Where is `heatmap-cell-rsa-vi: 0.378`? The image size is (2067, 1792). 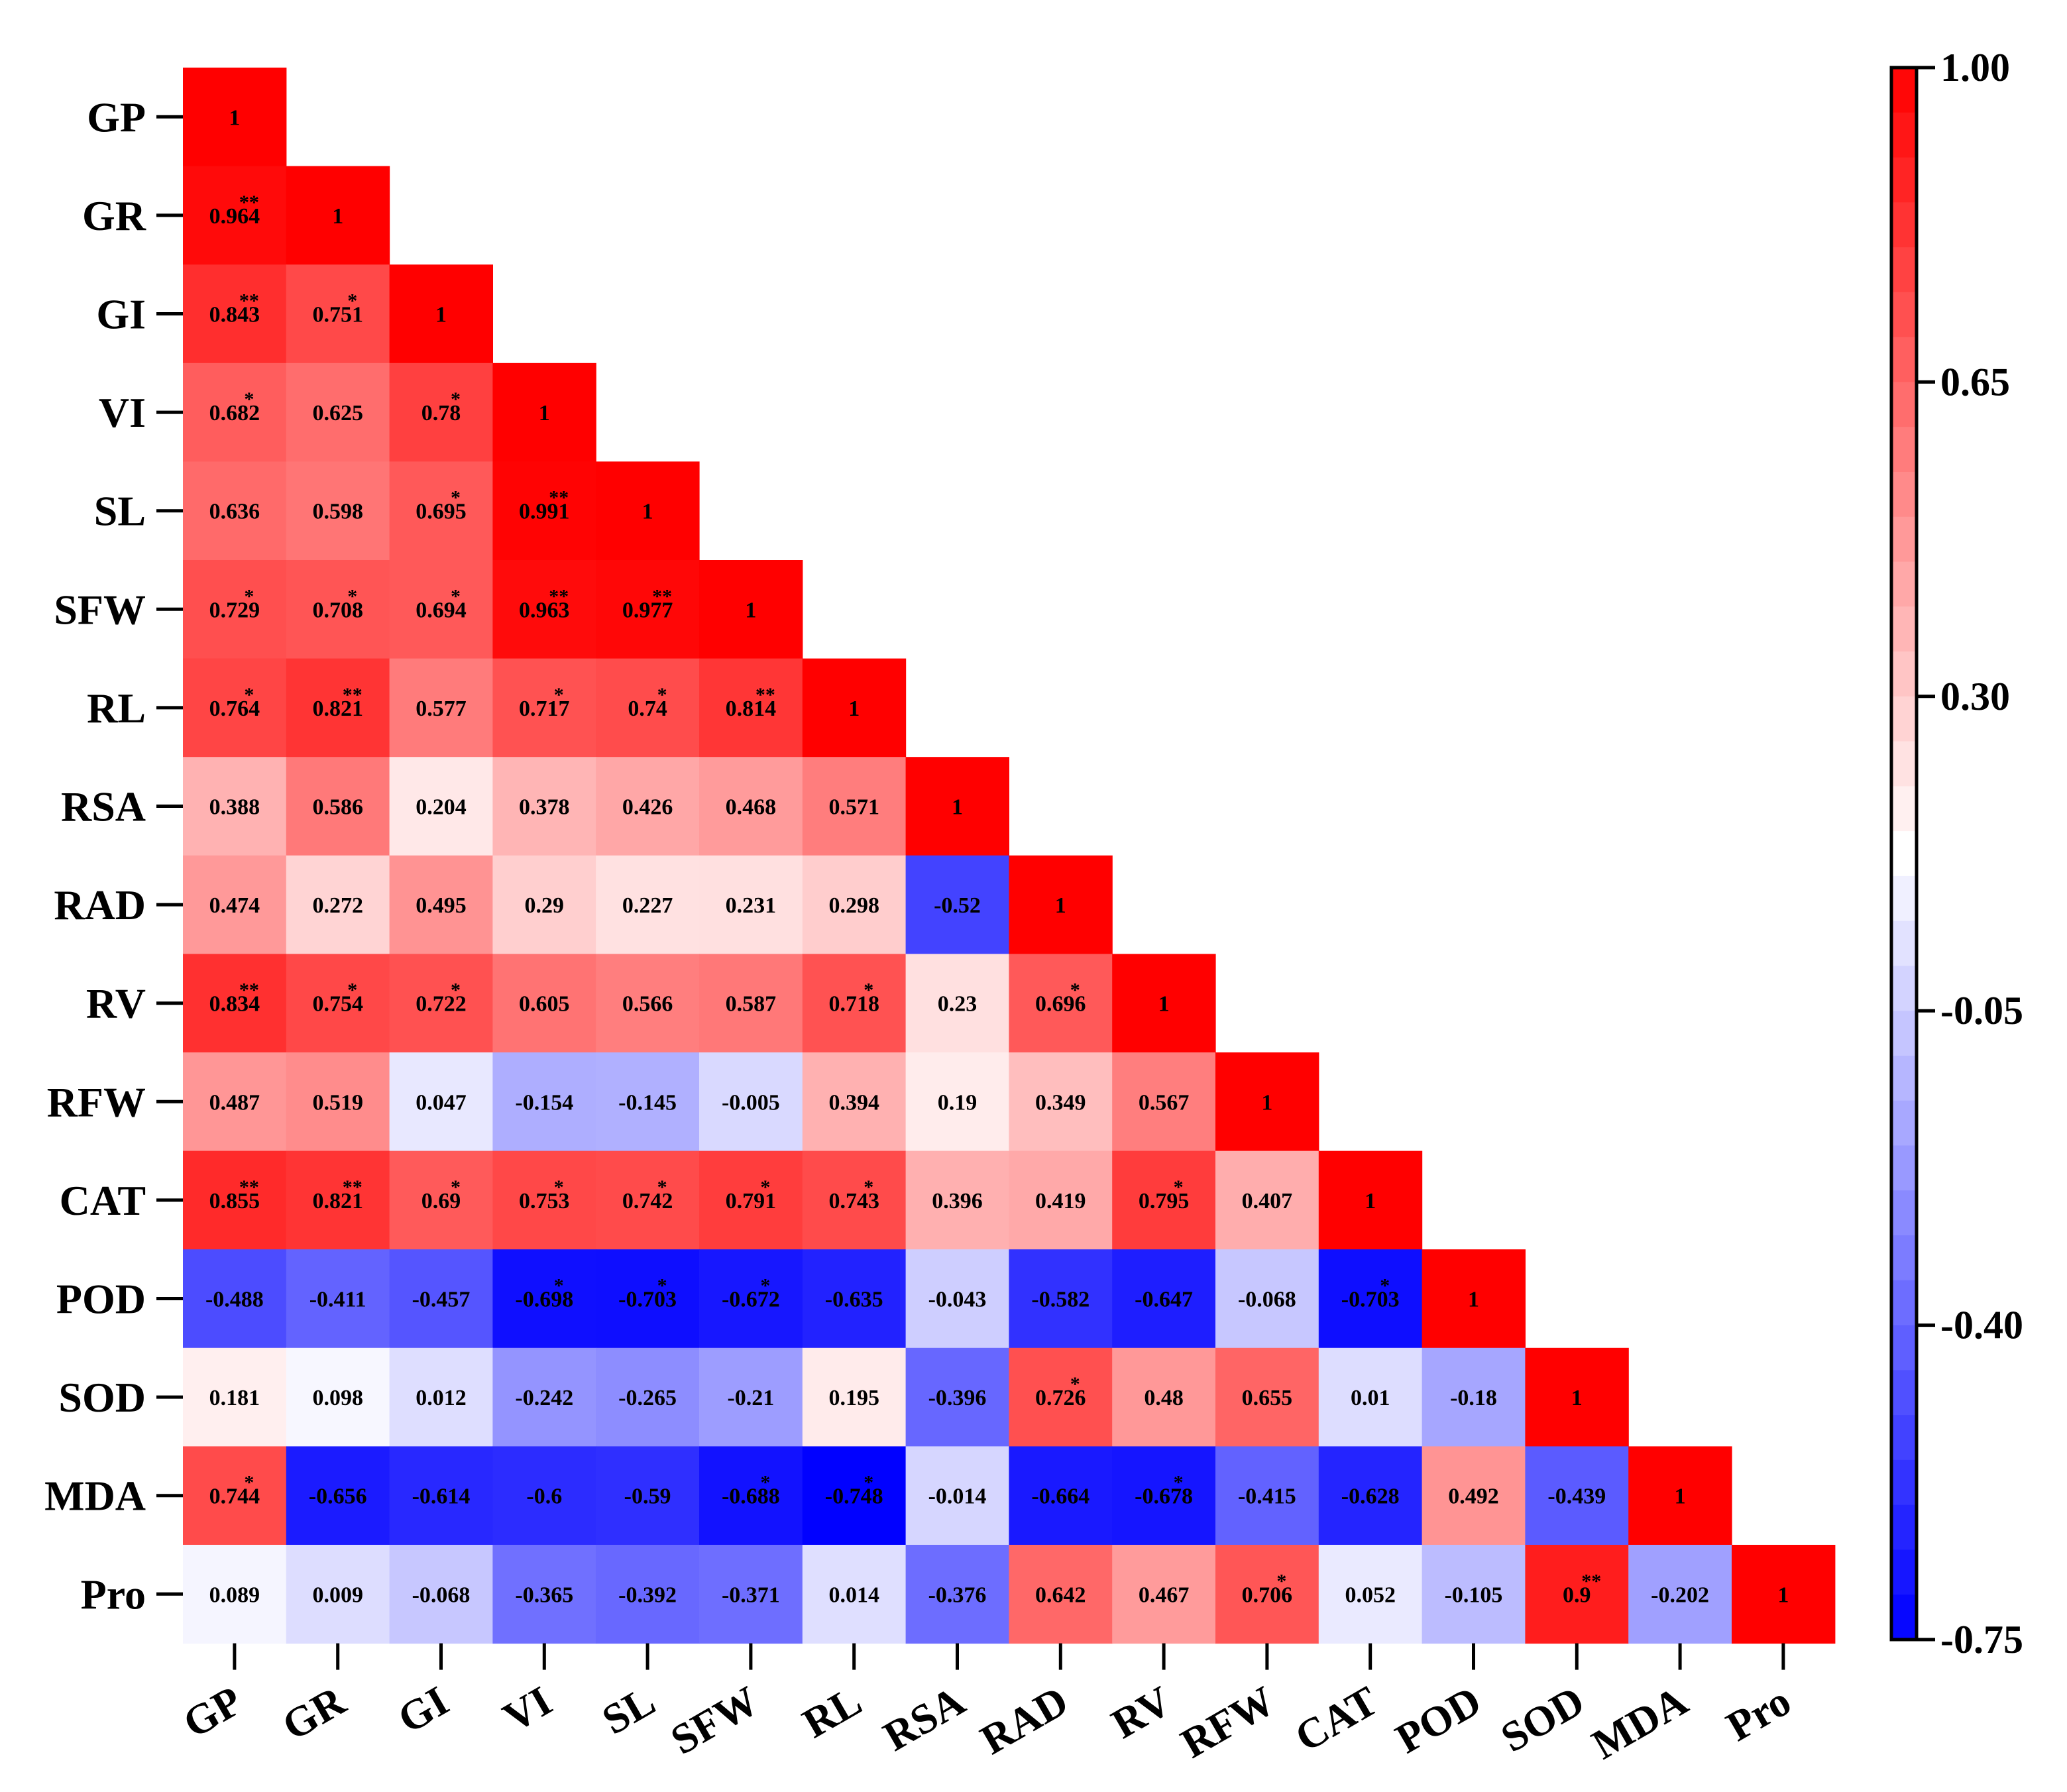
heatmap-cell-rsa-vi: 0.378 is located at coordinates (544, 807).